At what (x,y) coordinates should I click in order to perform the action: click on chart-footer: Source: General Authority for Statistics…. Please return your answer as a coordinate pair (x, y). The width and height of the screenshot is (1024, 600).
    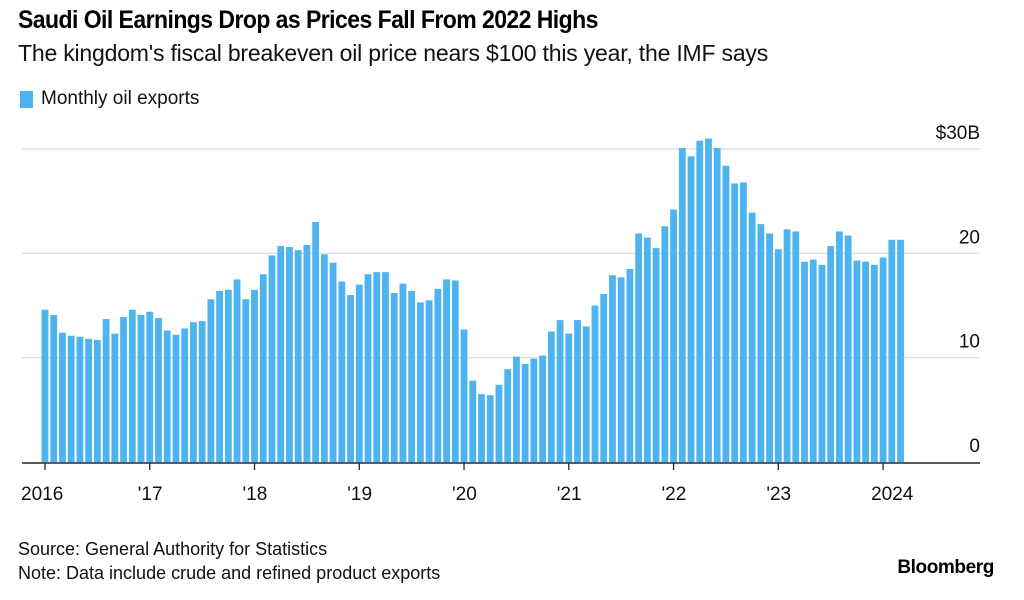
    Looking at the image, I should click on (229, 561).